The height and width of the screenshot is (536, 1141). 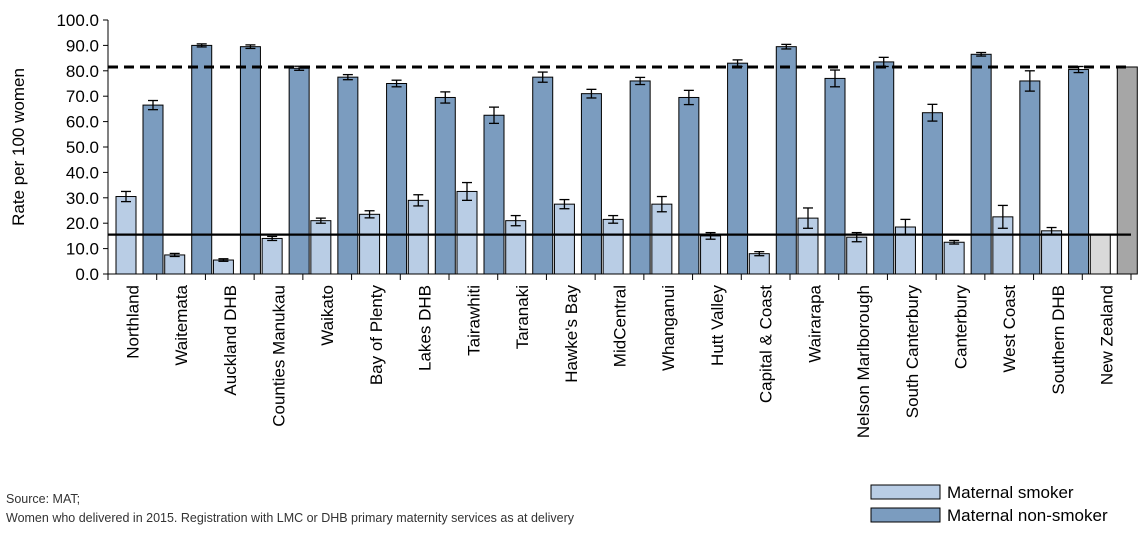 What do you see at coordinates (82, 147) in the screenshot?
I see `y-tick-label: 50.0` at bounding box center [82, 147].